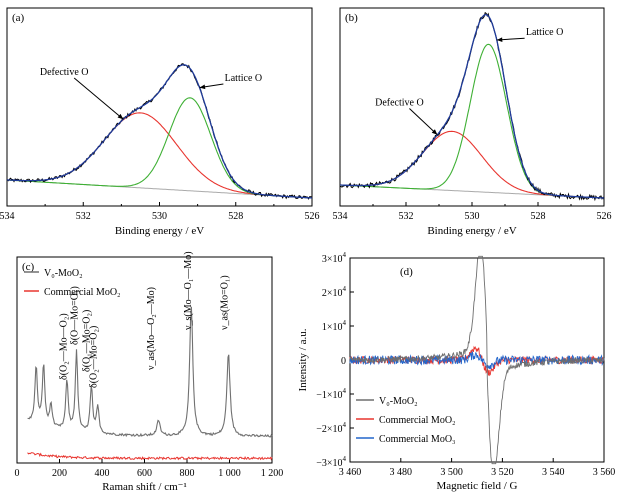  Describe the element at coordinates (398, 401) in the screenshot. I see `legend-label: V₀-MoO₂` at that location.